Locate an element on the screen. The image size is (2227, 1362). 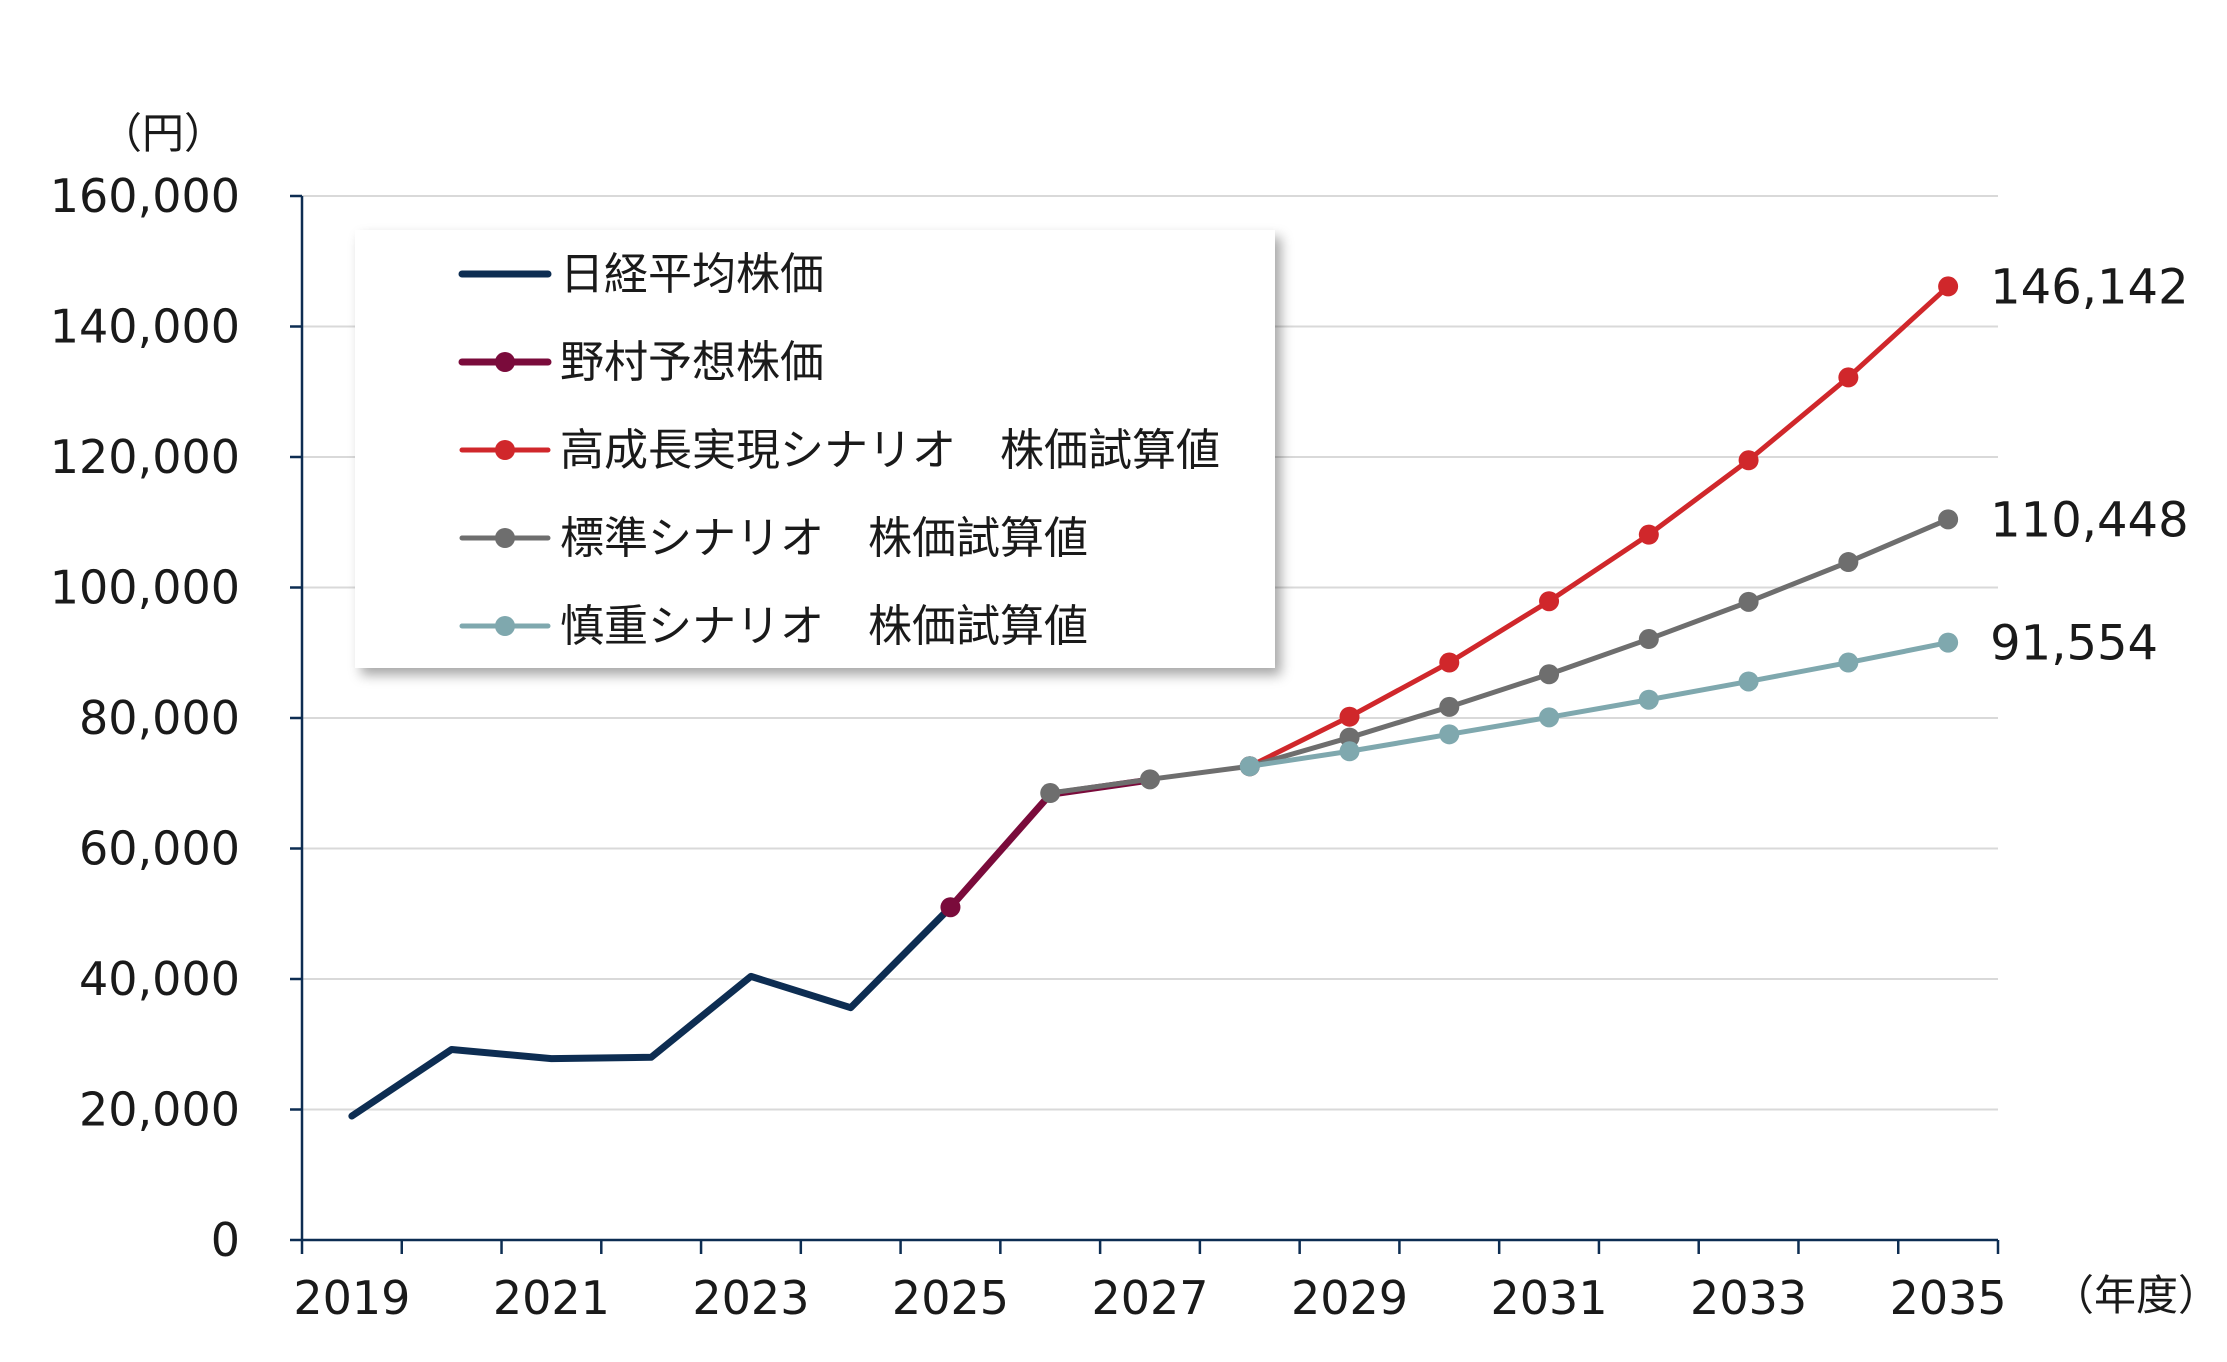
end-value-label: 146,142 is located at coordinates (2089, 287).